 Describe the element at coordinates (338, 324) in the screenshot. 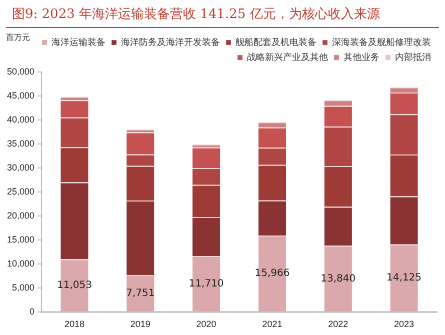

I see `x-tick-label: 2022` at that location.